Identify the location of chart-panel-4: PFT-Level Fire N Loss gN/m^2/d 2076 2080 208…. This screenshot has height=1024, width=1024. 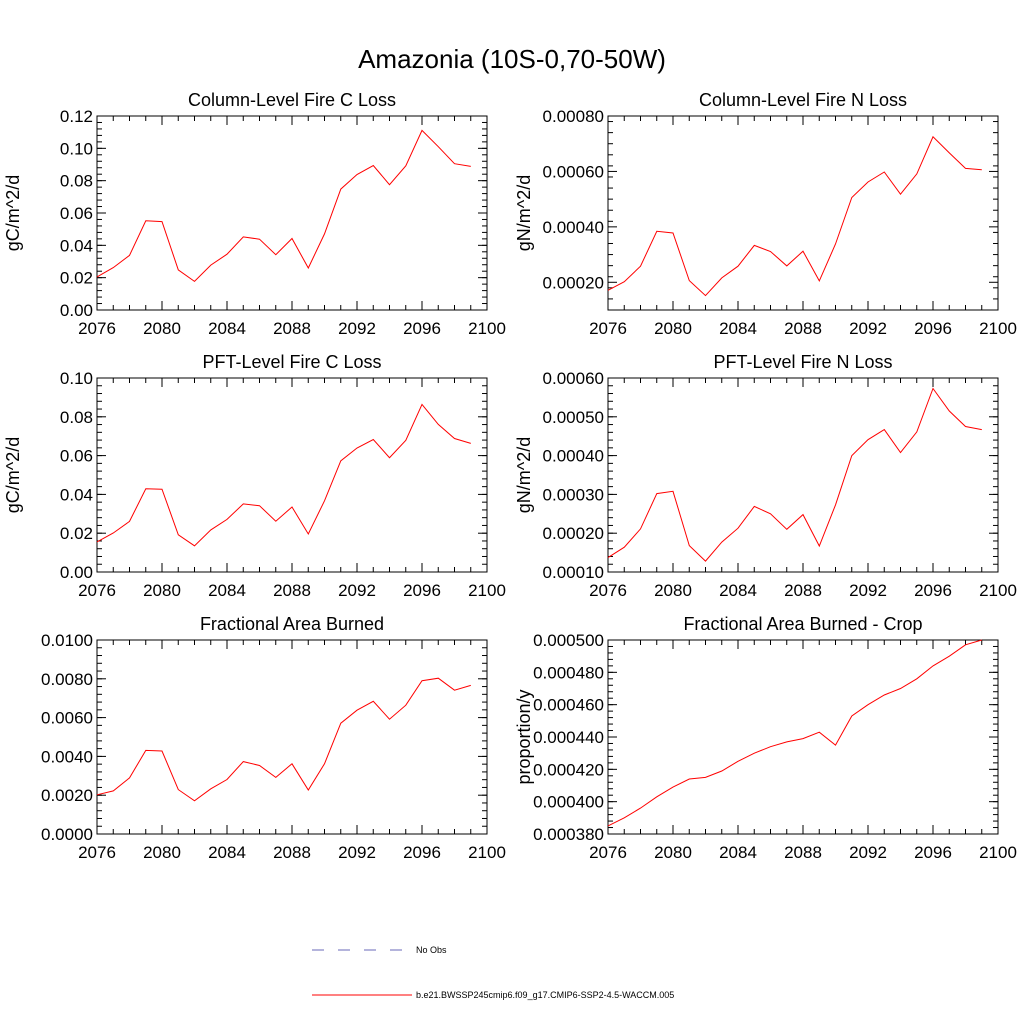
(765, 476).